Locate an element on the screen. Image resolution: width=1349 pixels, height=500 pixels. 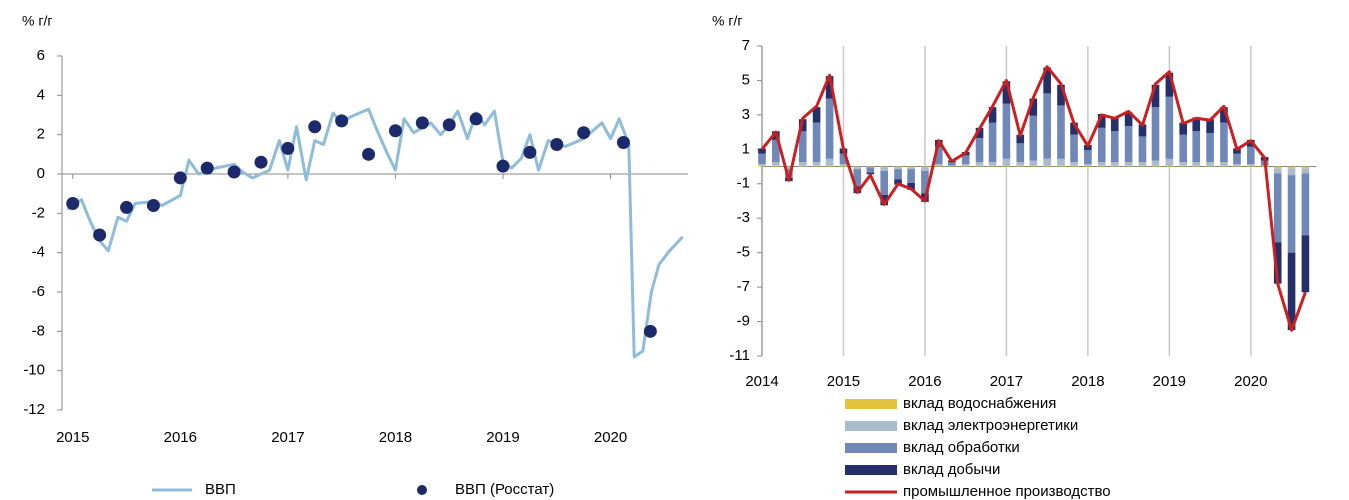
y-tick-label: 1 is located at coordinates (746, 148).